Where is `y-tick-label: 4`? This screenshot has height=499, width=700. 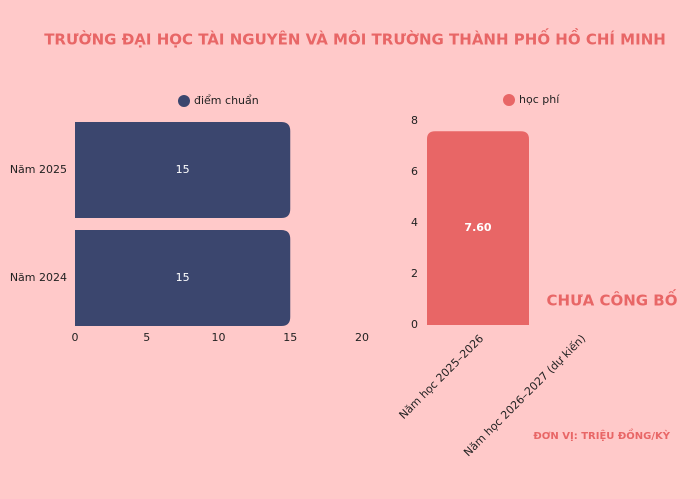 y-tick-label: 4 is located at coordinates (414, 222).